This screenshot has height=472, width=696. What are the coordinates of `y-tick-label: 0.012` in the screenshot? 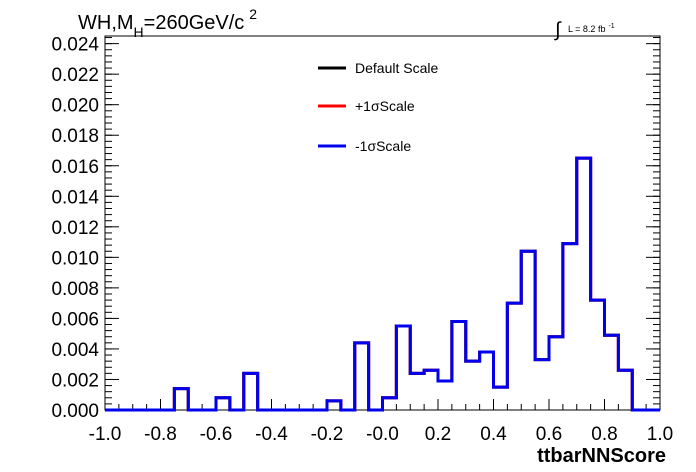 It's located at (75, 228).